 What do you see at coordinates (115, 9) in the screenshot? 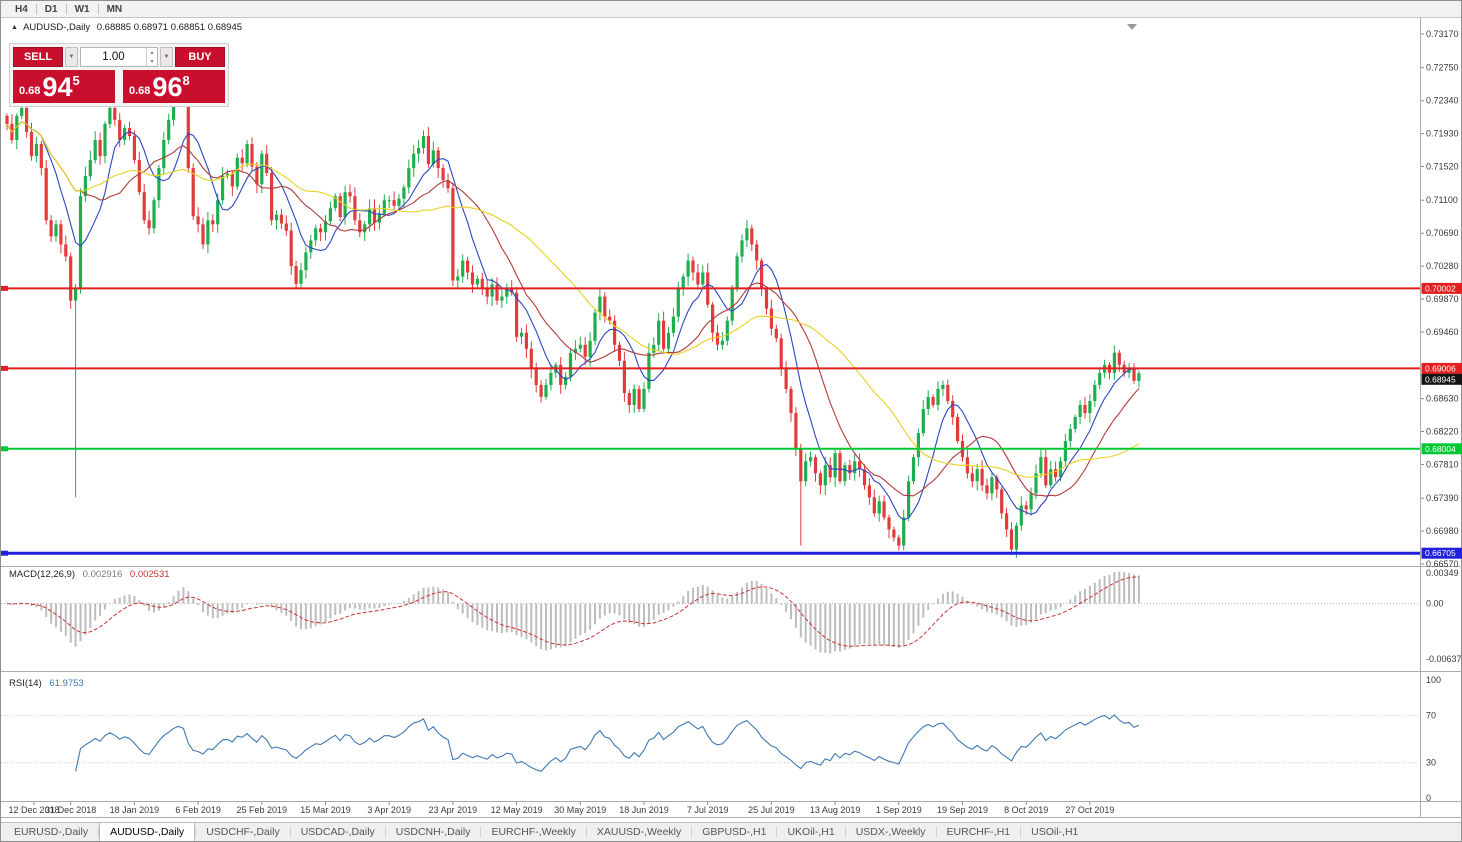
I see `timeframe-mn-button: MN` at bounding box center [115, 9].